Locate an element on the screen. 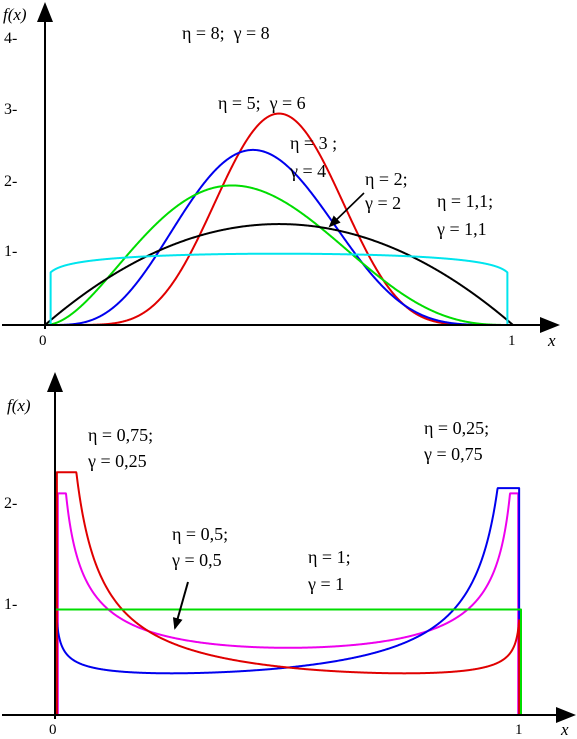 Image resolution: width=577 pixels, height=739 pixels. annotation-eta2-line2: γ = 2 is located at coordinates (382, 203).